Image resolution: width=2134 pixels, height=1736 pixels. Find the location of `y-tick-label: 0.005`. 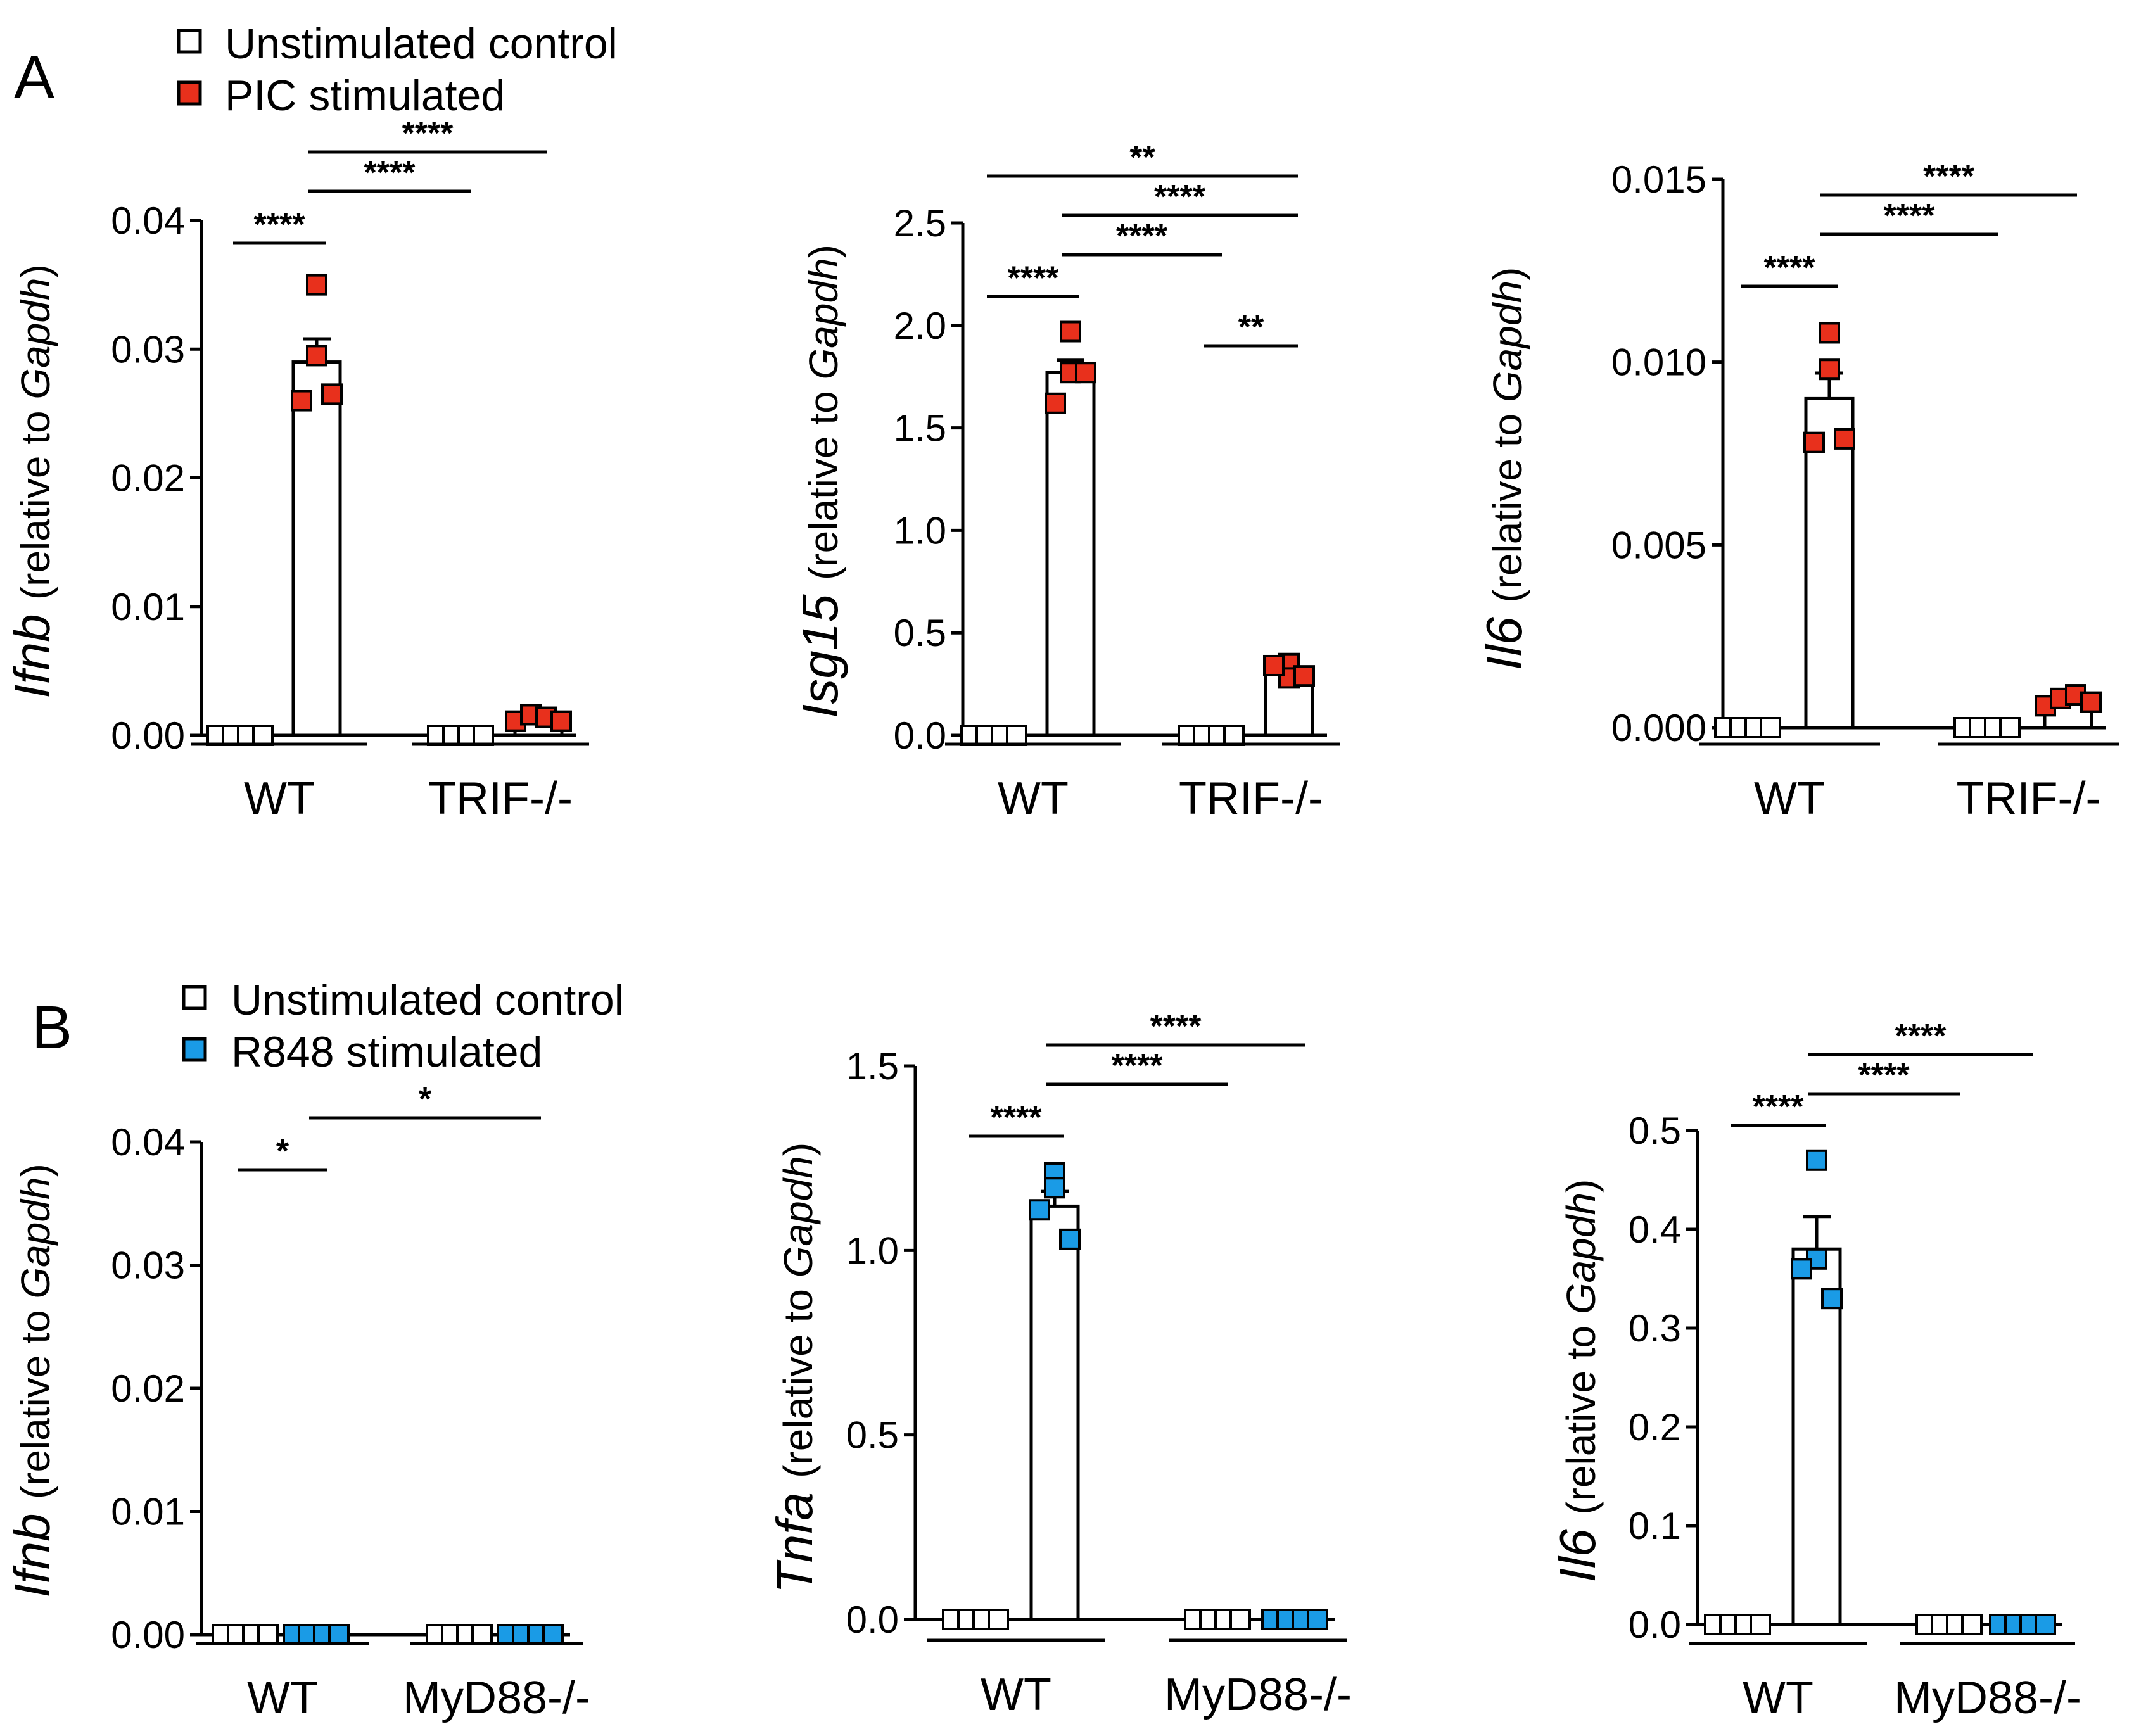

y-tick-label: 0.005 is located at coordinates (1658, 545).